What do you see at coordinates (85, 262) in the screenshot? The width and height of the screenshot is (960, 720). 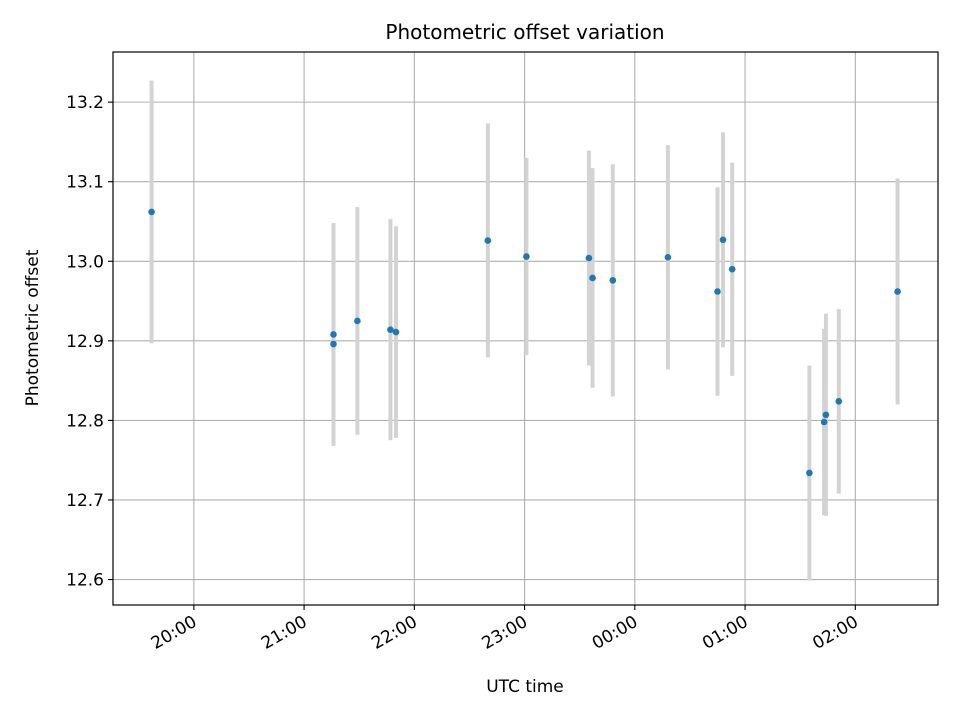 I see `y-tick-label: 13.0` at bounding box center [85, 262].